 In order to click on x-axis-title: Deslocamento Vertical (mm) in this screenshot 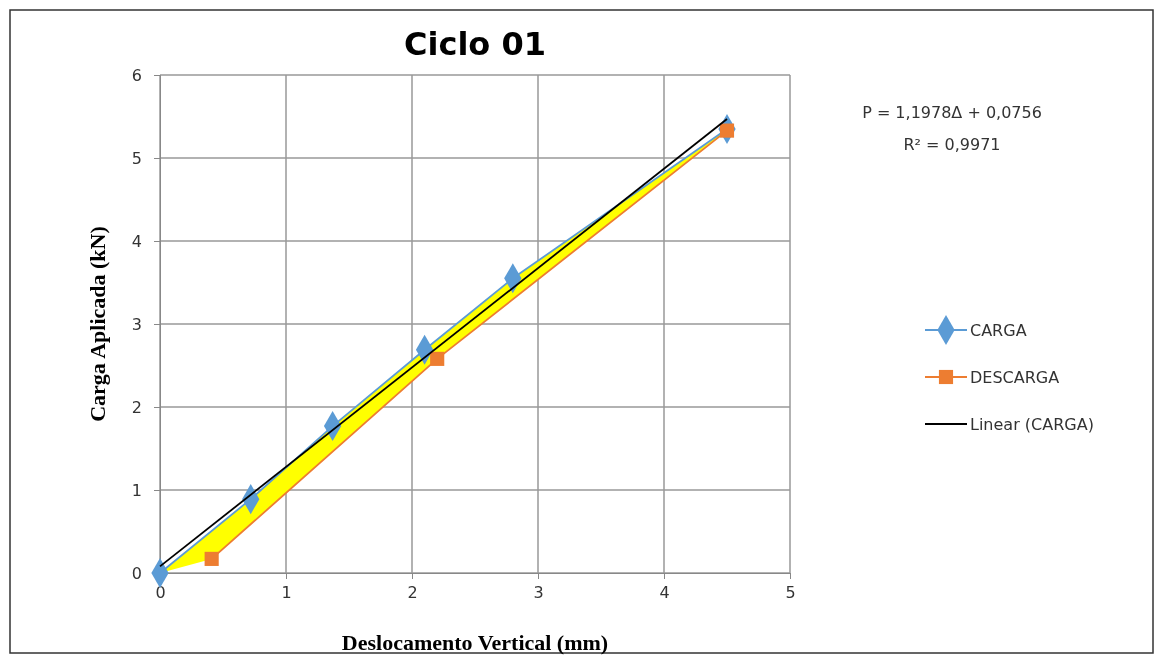, I will do `click(475, 642)`.